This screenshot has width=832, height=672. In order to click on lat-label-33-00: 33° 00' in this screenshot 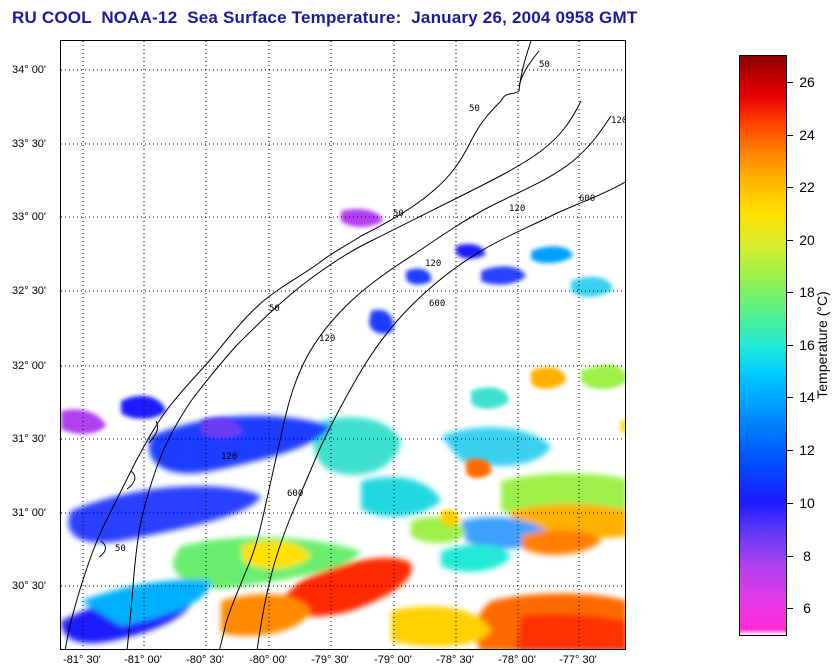, I will do `click(29, 217)`.